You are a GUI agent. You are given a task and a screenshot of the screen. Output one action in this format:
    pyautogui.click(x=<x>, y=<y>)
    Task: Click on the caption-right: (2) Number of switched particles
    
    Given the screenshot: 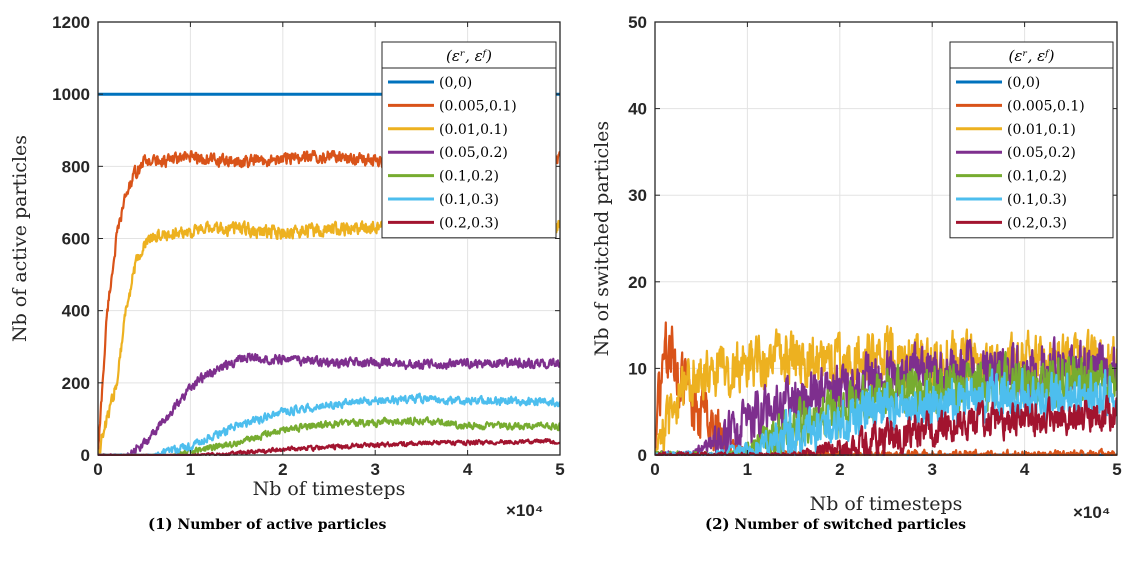 What is the action you would take?
    pyautogui.click(x=835, y=524)
    